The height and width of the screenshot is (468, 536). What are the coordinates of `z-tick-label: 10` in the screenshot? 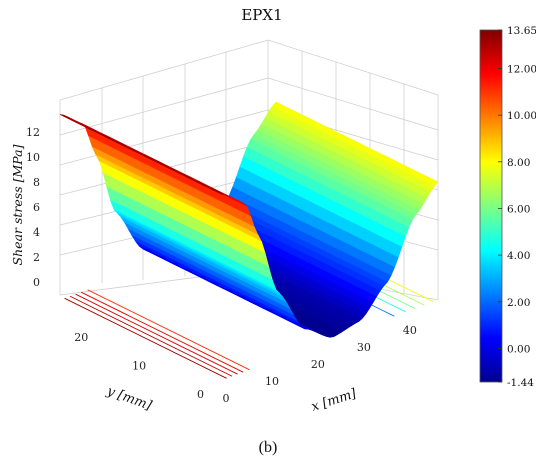 It's located at (33, 157).